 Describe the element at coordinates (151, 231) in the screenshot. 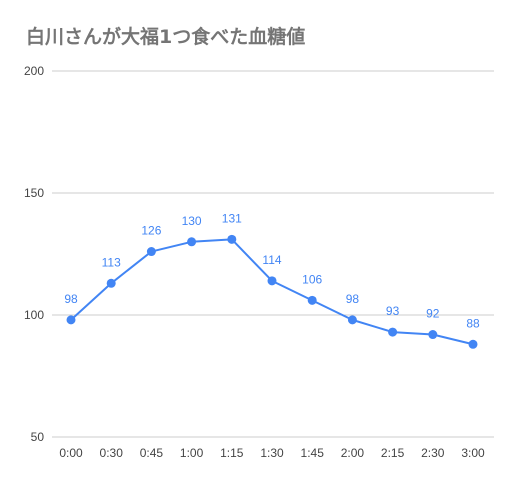

I see `data-label: 126` at that location.